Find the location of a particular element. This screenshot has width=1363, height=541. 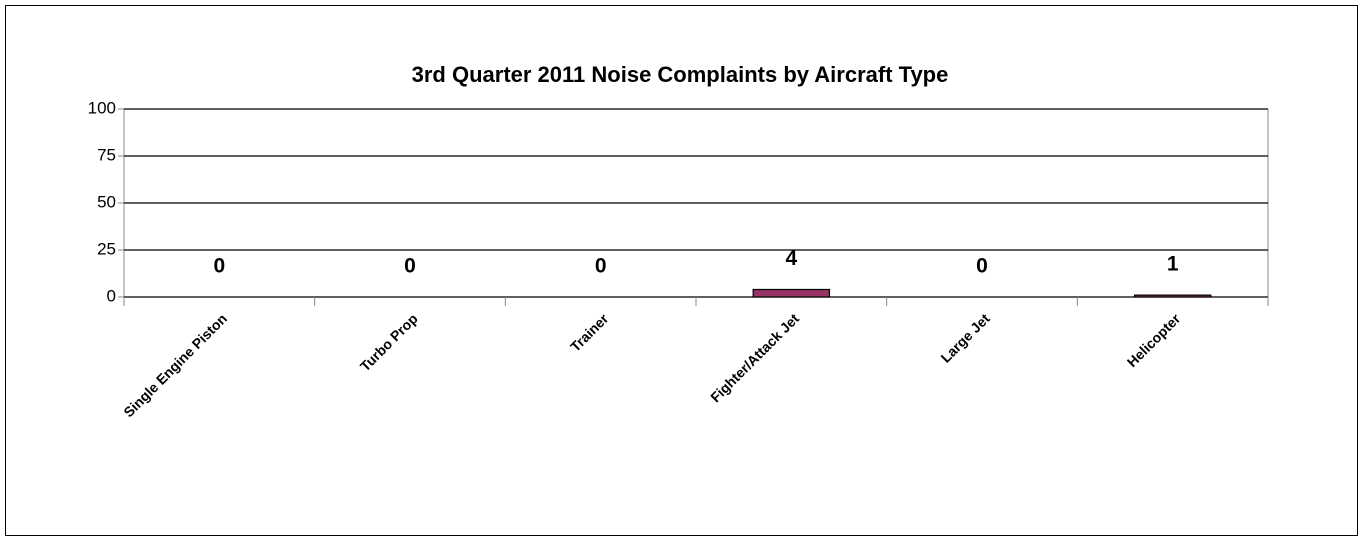

y-tick-label: 75 is located at coordinates (106, 154).